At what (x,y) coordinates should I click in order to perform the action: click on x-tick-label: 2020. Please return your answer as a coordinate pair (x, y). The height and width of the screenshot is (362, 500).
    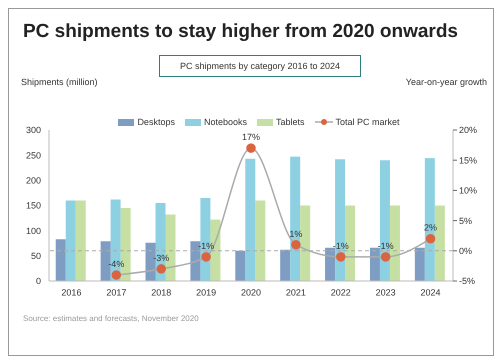
    Looking at the image, I should click on (251, 292).